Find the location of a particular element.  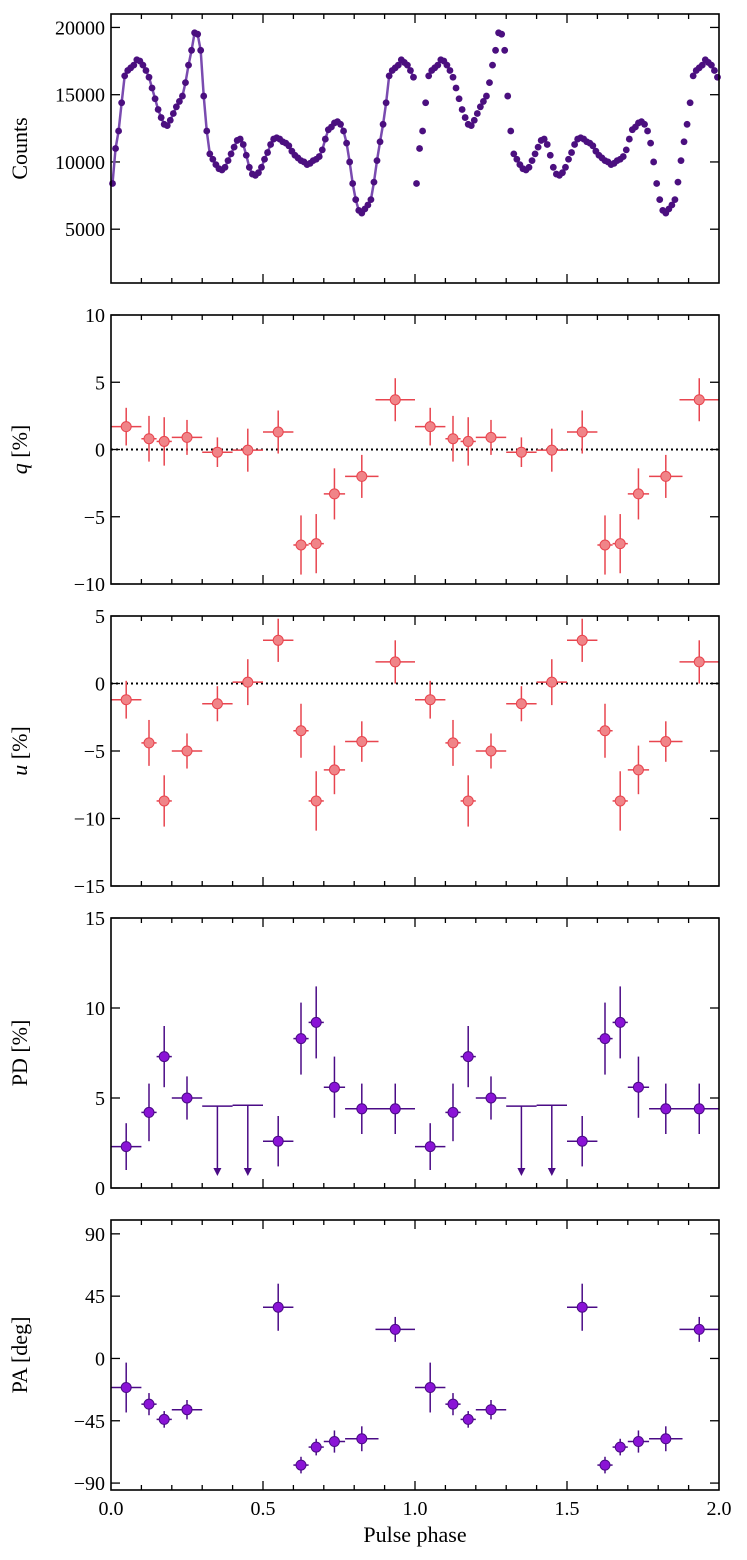

upper-limit-arrow is located at coordinates (247, 1172).